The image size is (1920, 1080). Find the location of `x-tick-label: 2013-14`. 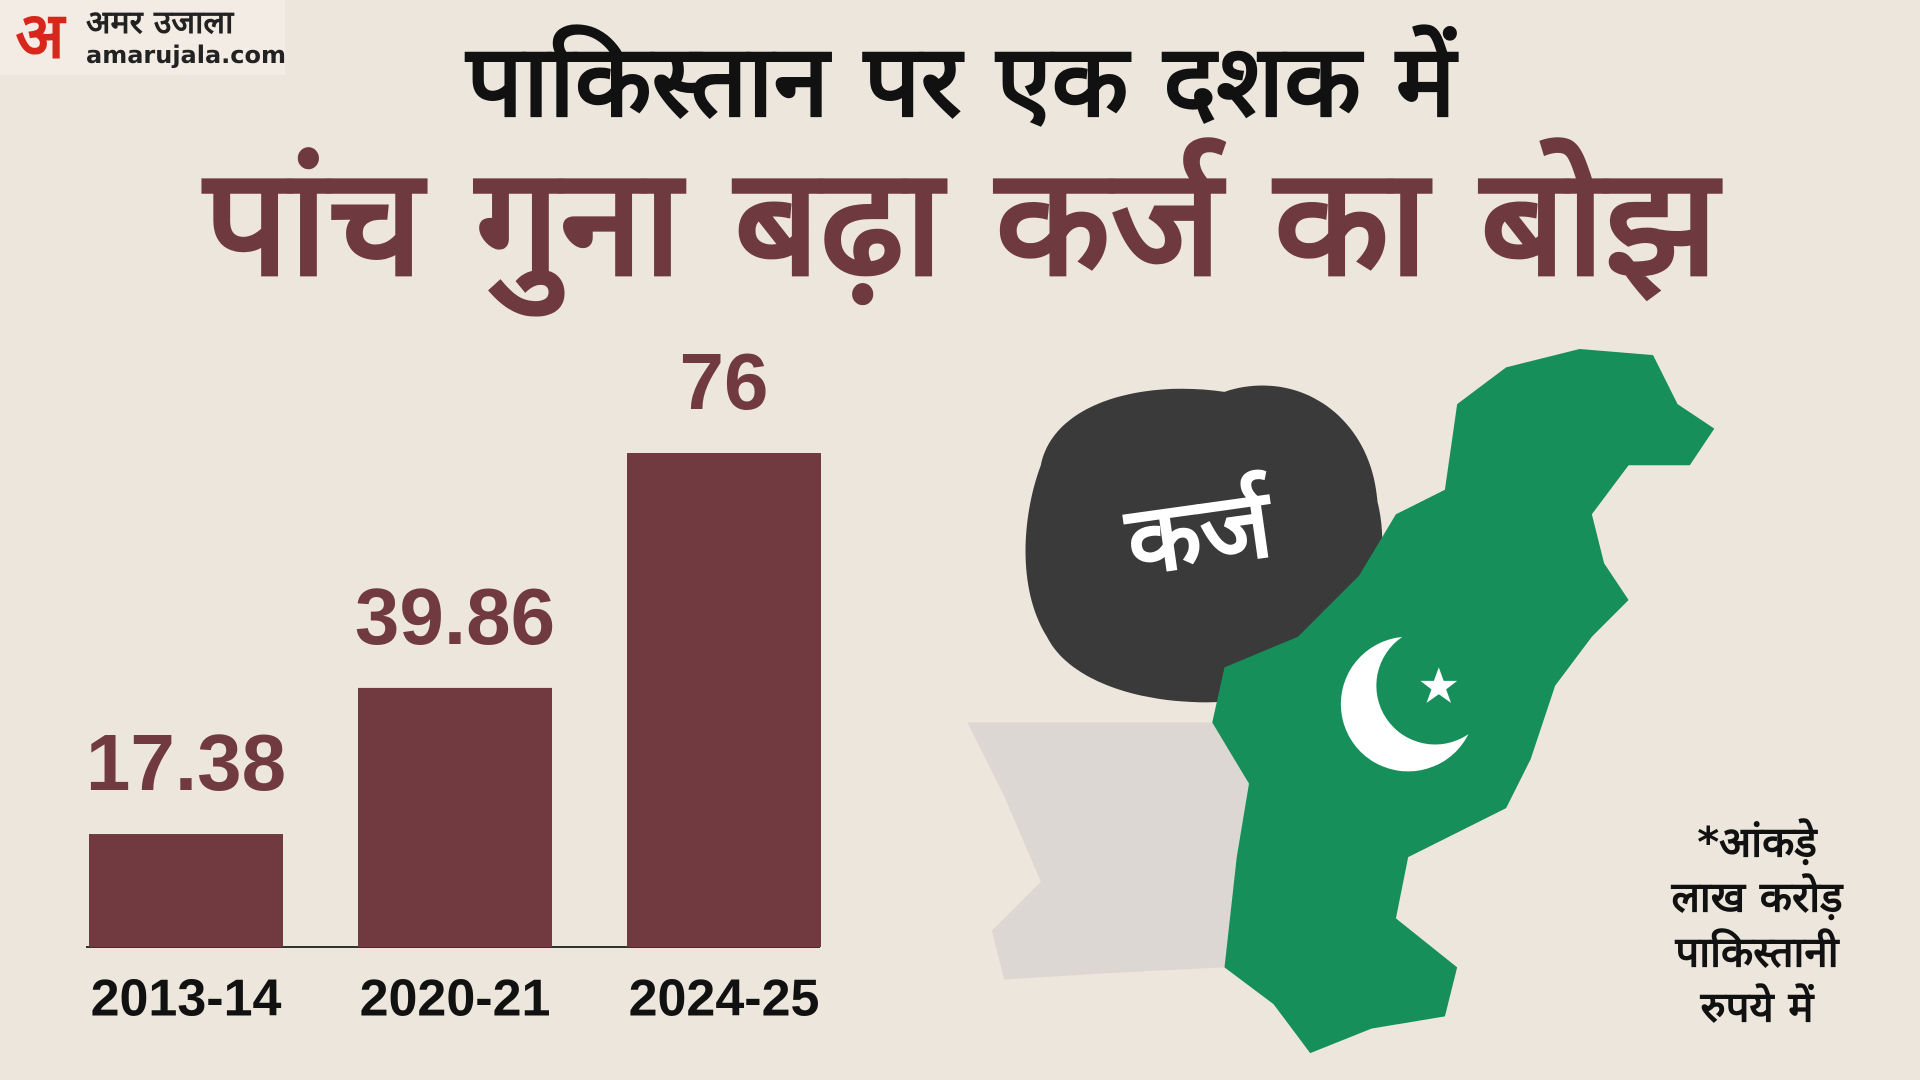

x-tick-label: 2013-14 is located at coordinates (186, 999).